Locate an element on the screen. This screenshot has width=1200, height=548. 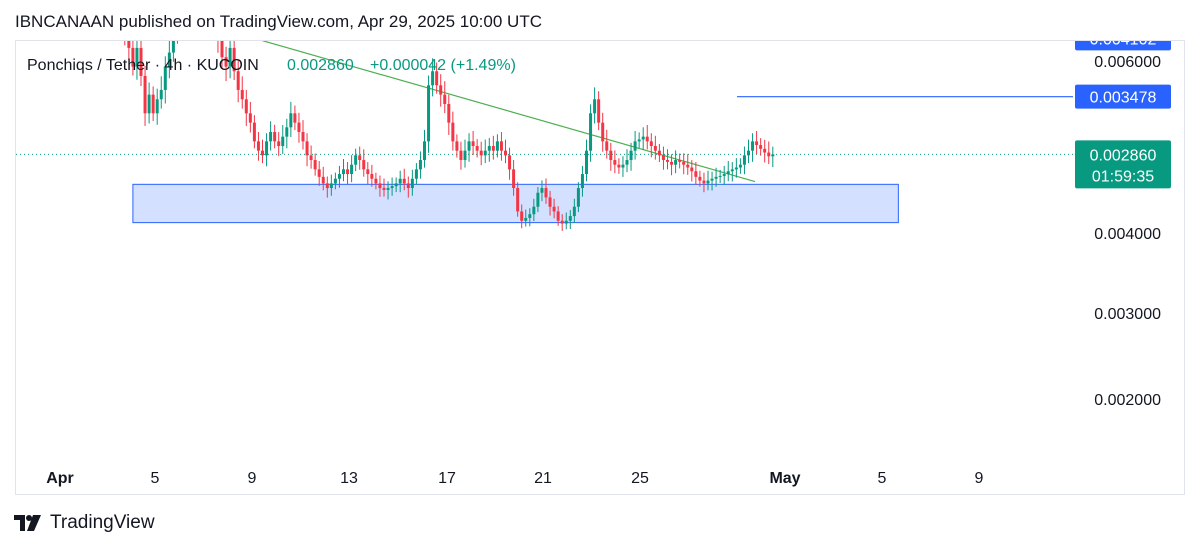
symbol-title: Ponchiqs / Tether · 4h · KUCOIN is located at coordinates (143, 65).